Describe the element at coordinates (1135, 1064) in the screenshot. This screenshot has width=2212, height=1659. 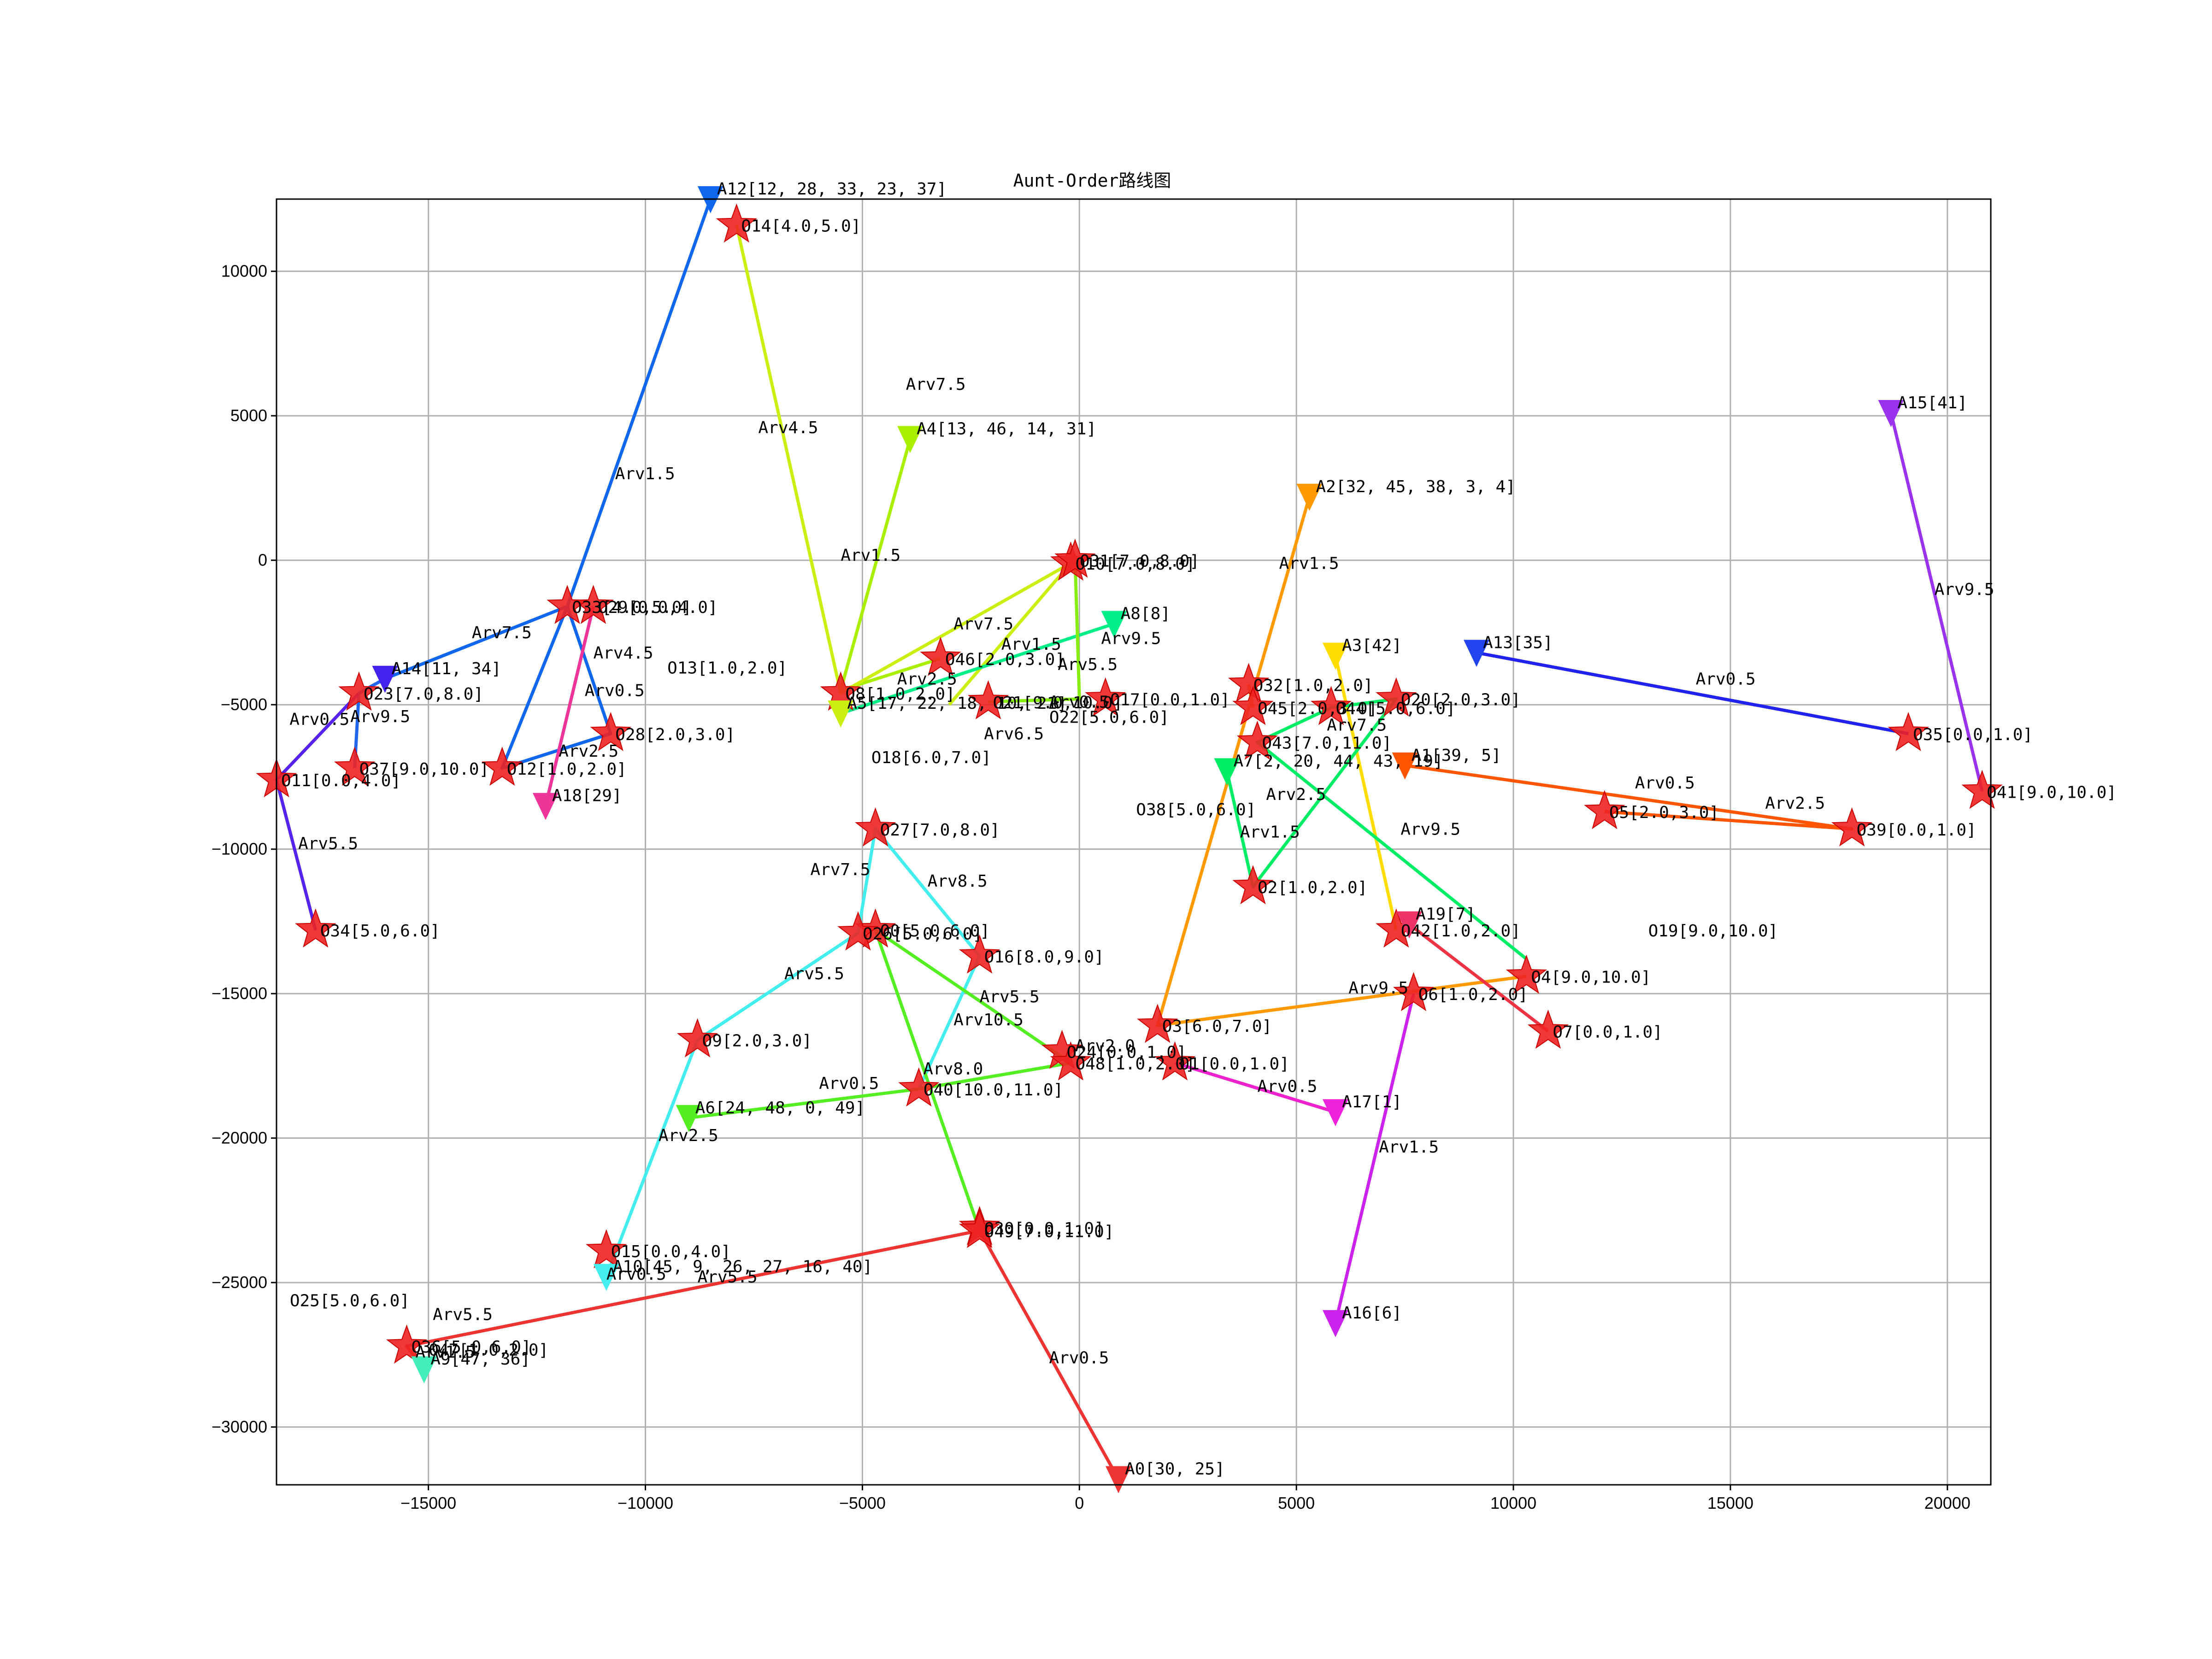
I see `order-label: O48[1.0,2.0]` at that location.